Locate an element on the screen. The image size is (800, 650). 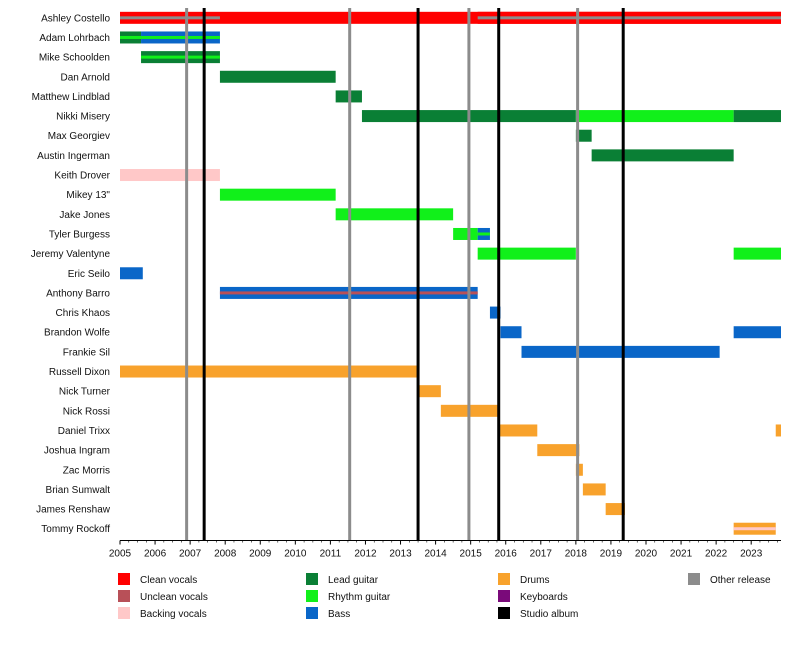
legend-swatch-unclean-vocals is located at coordinates (124, 596).